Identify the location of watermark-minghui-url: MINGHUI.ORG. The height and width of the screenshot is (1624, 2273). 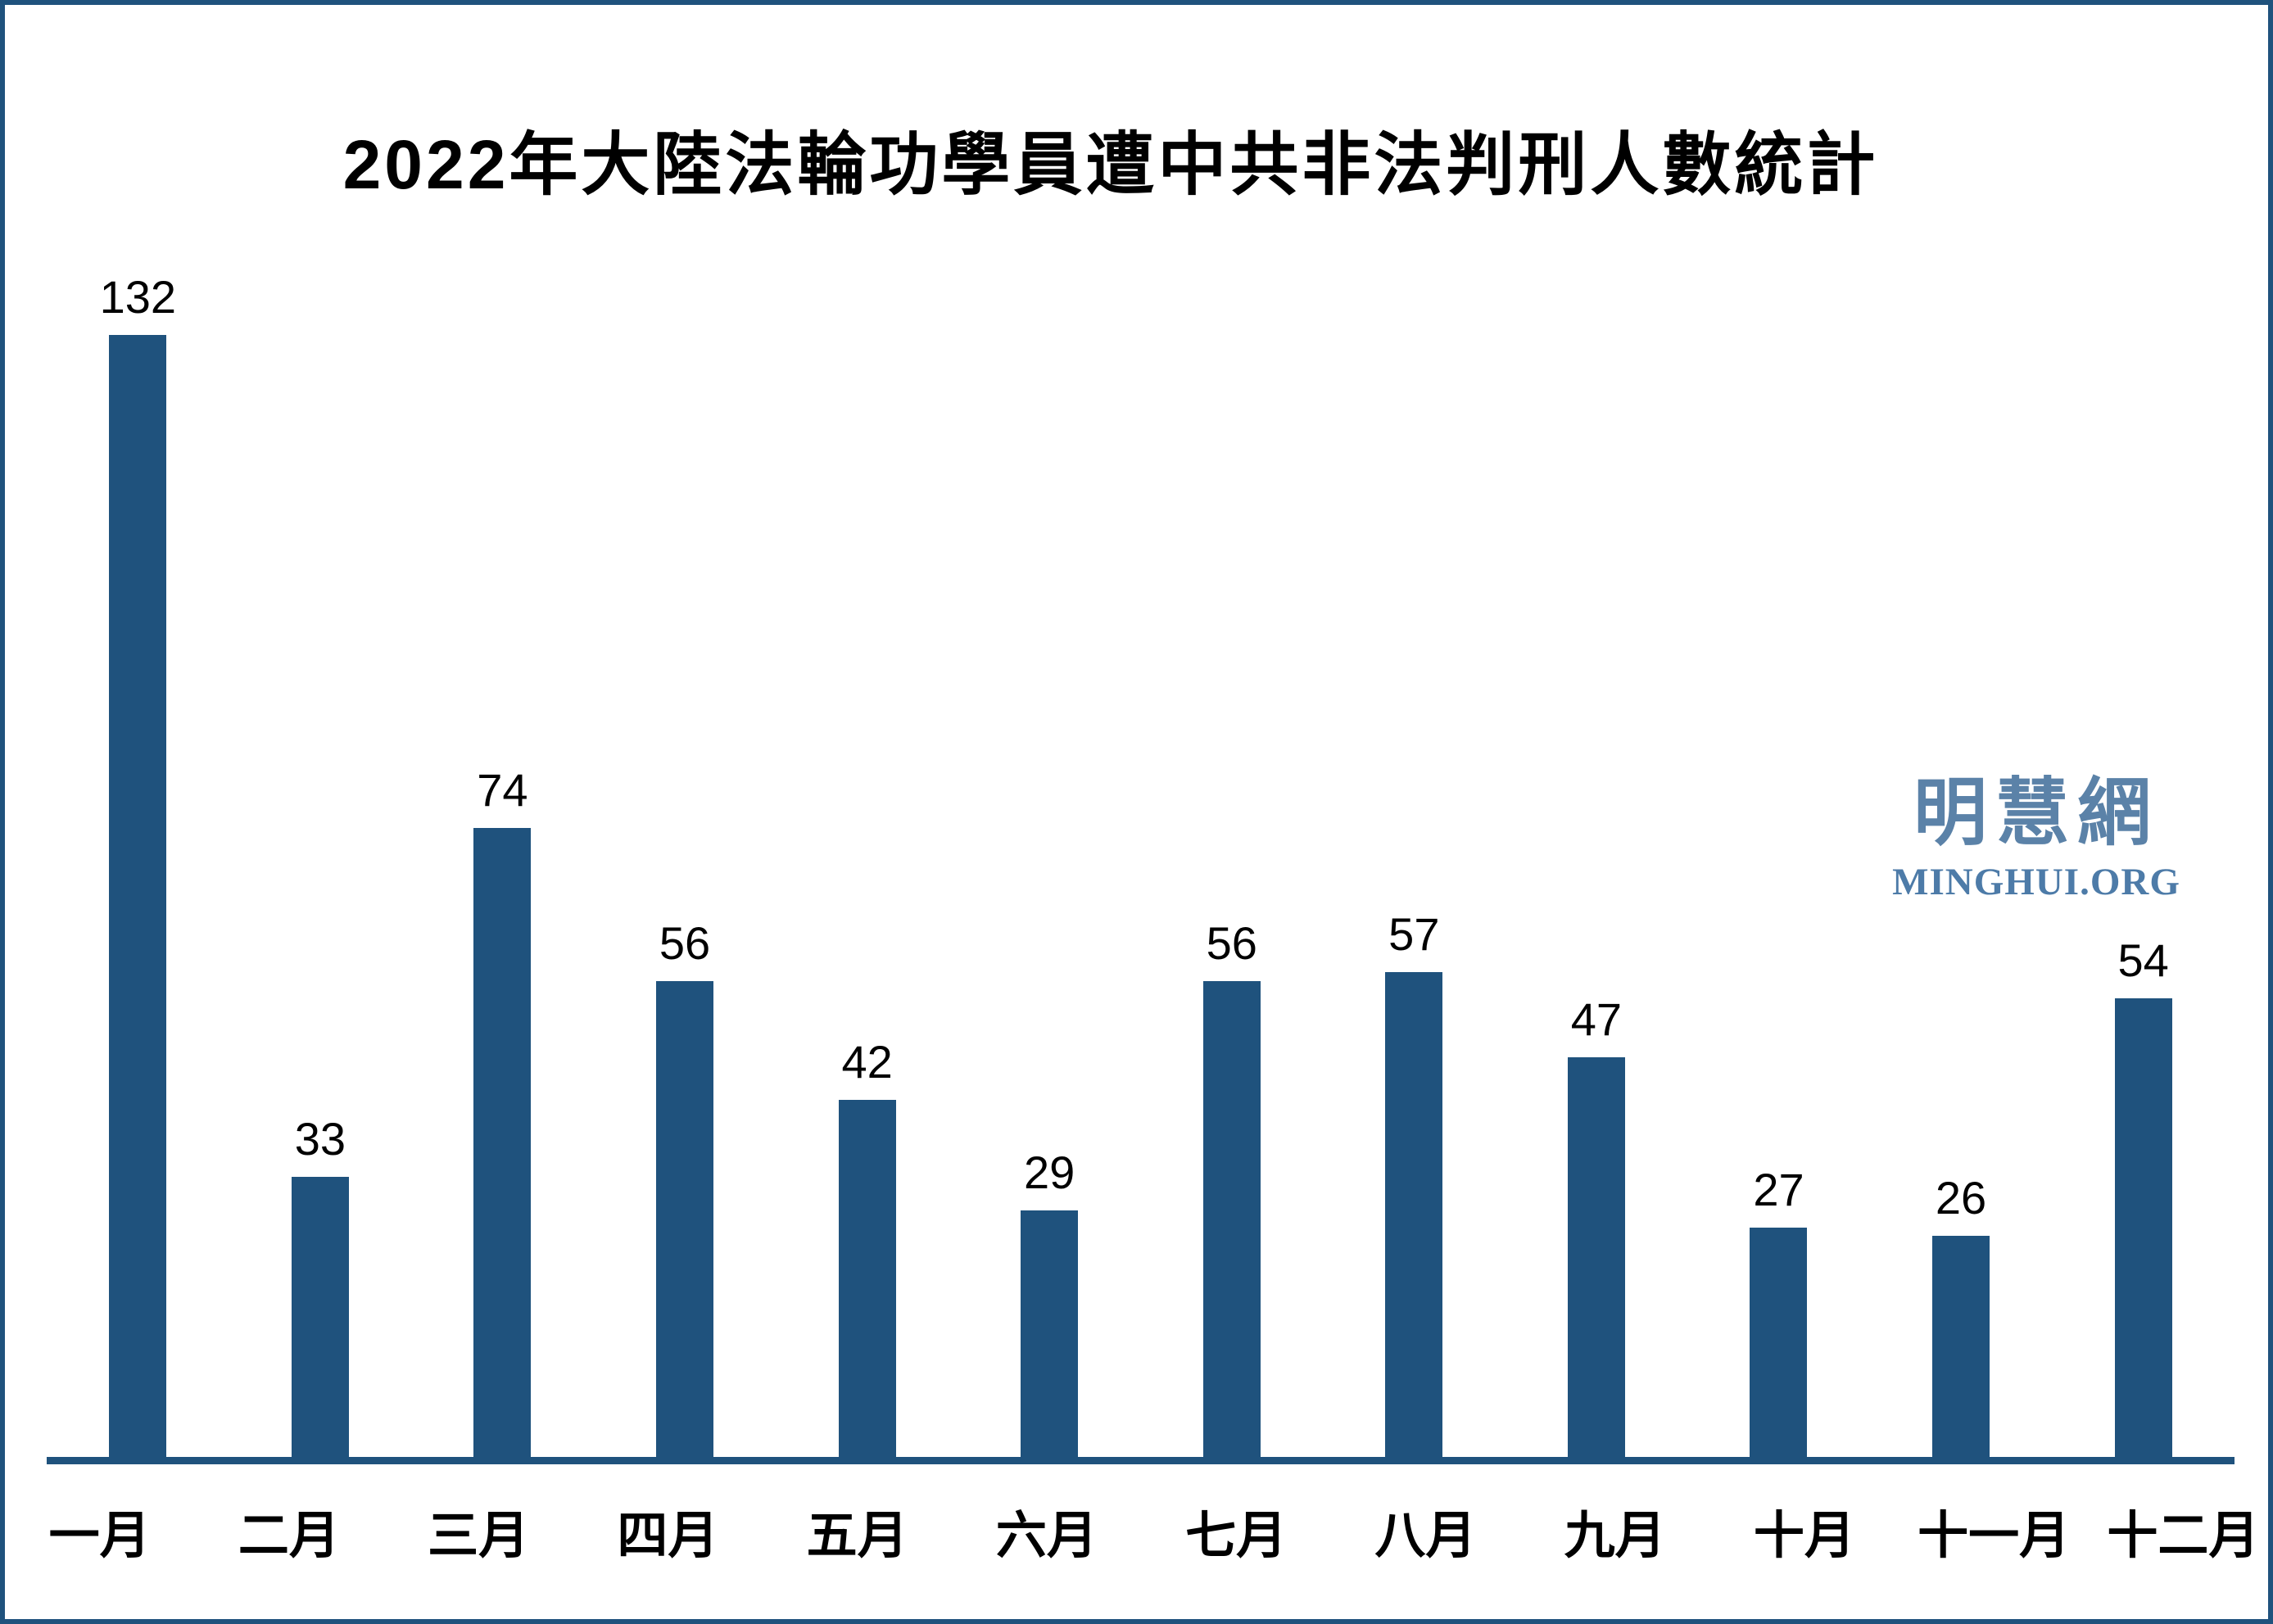
(2036, 882).